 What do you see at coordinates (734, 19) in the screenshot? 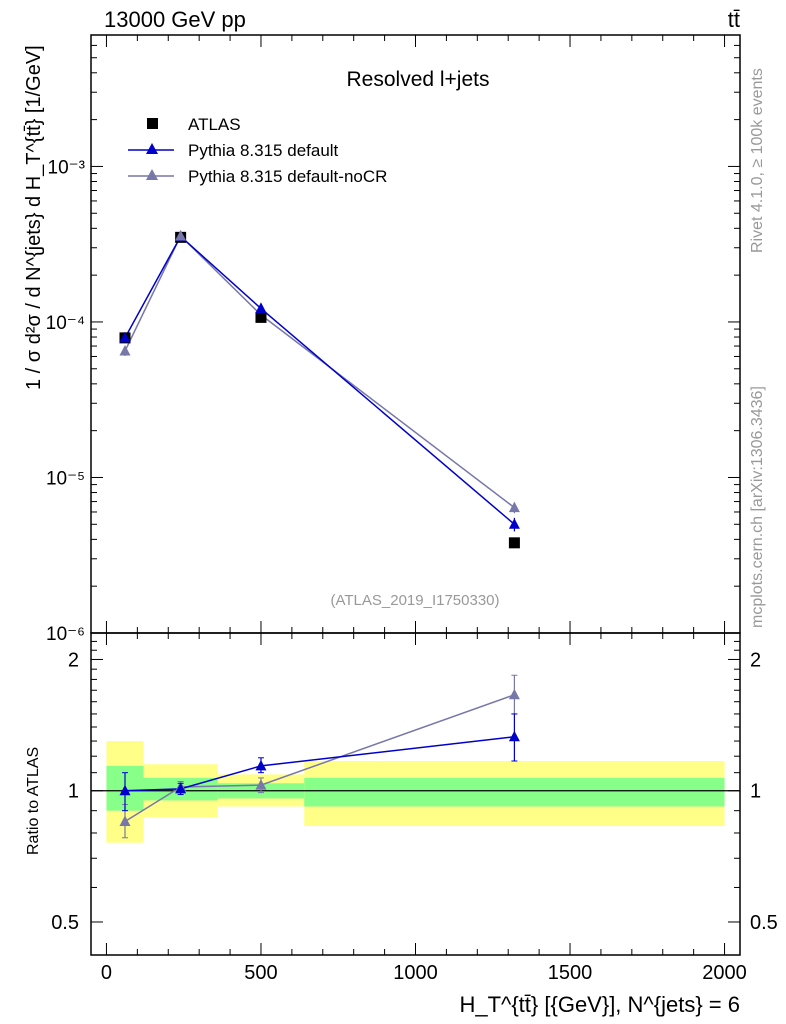
I see `process-label: tt̄` at bounding box center [734, 19].